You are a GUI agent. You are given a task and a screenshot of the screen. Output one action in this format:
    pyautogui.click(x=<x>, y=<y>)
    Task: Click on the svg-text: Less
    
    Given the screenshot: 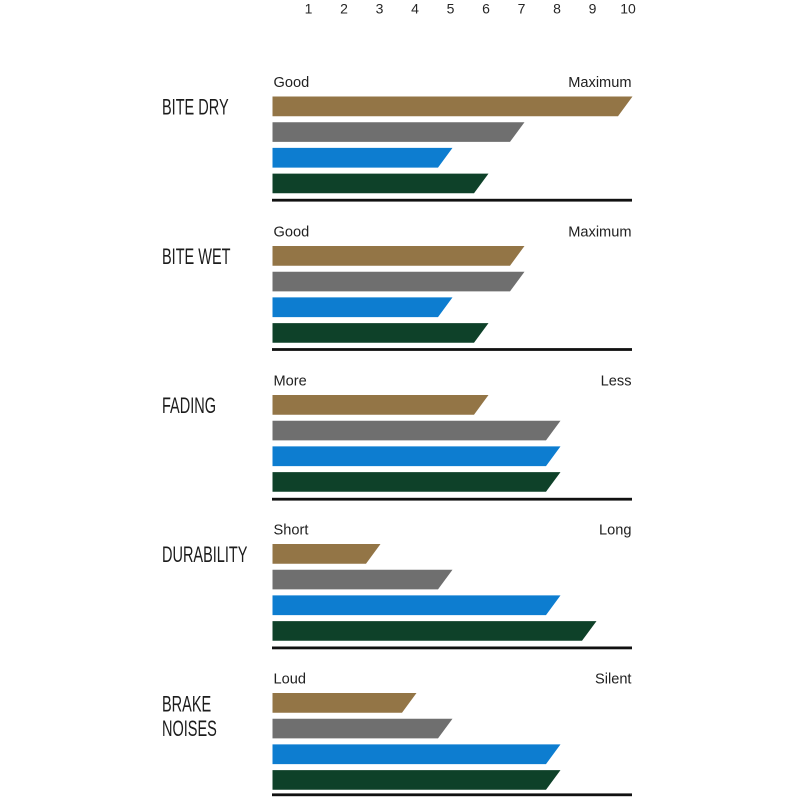 What is the action you would take?
    pyautogui.click(x=616, y=381)
    